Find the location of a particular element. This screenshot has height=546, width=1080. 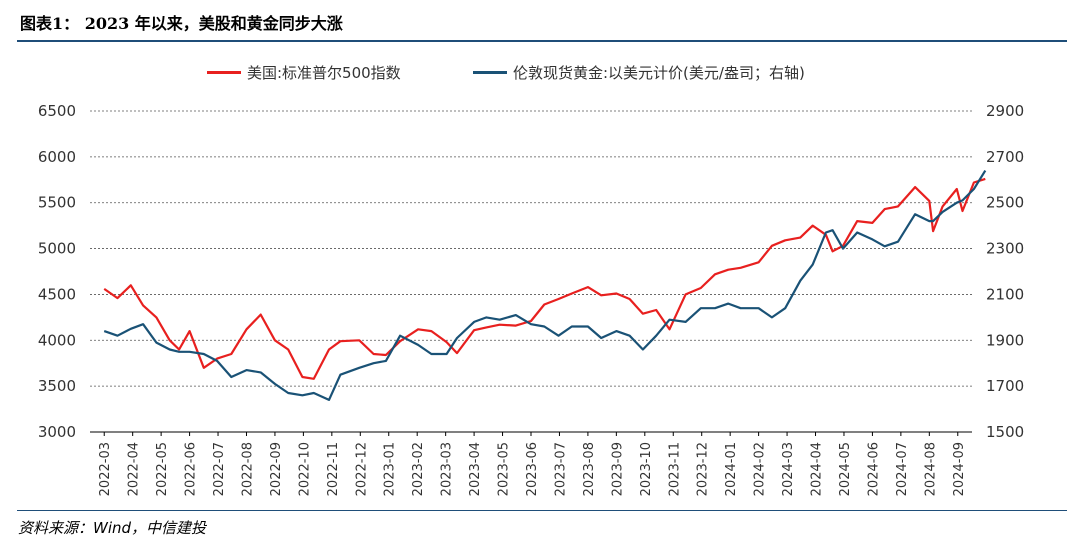

x-tick-label: 2022-10 is located at coordinates (304, 469).